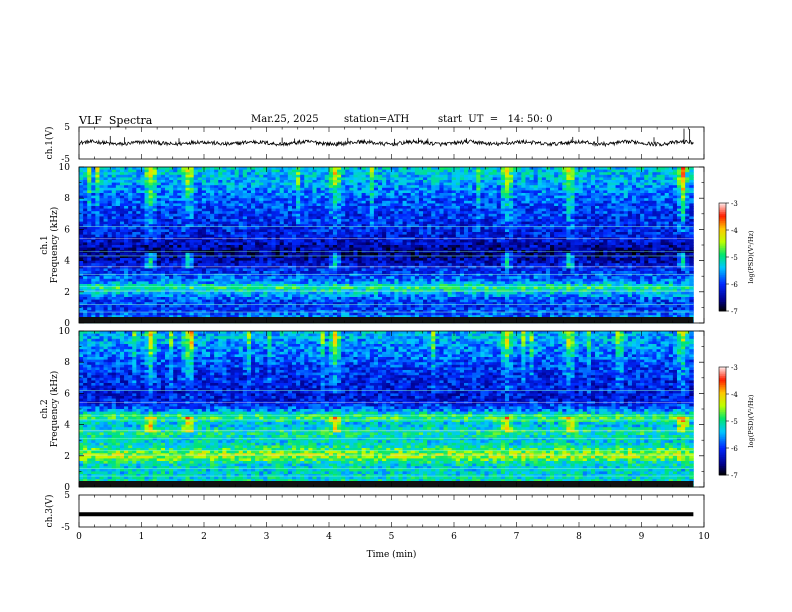 The image size is (792, 612). What do you see at coordinates (734, 204) in the screenshot?
I see `ch1-spectrogram-colorbar-tick-label: -3` at bounding box center [734, 204].